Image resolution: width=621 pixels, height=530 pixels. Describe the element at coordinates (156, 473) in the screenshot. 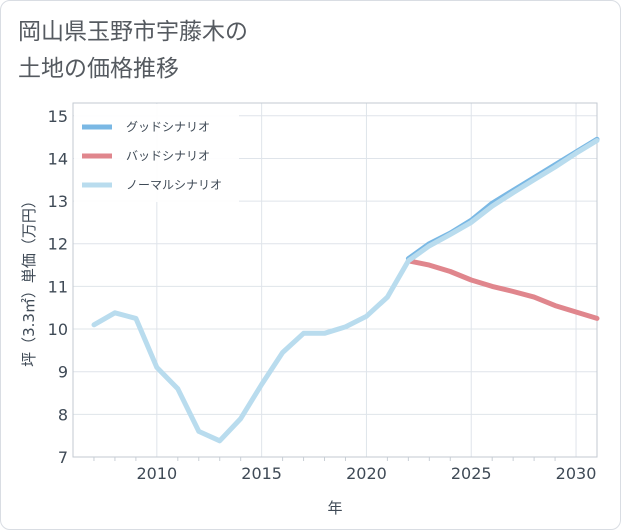

I see `x-tick-label: 2010` at that location.